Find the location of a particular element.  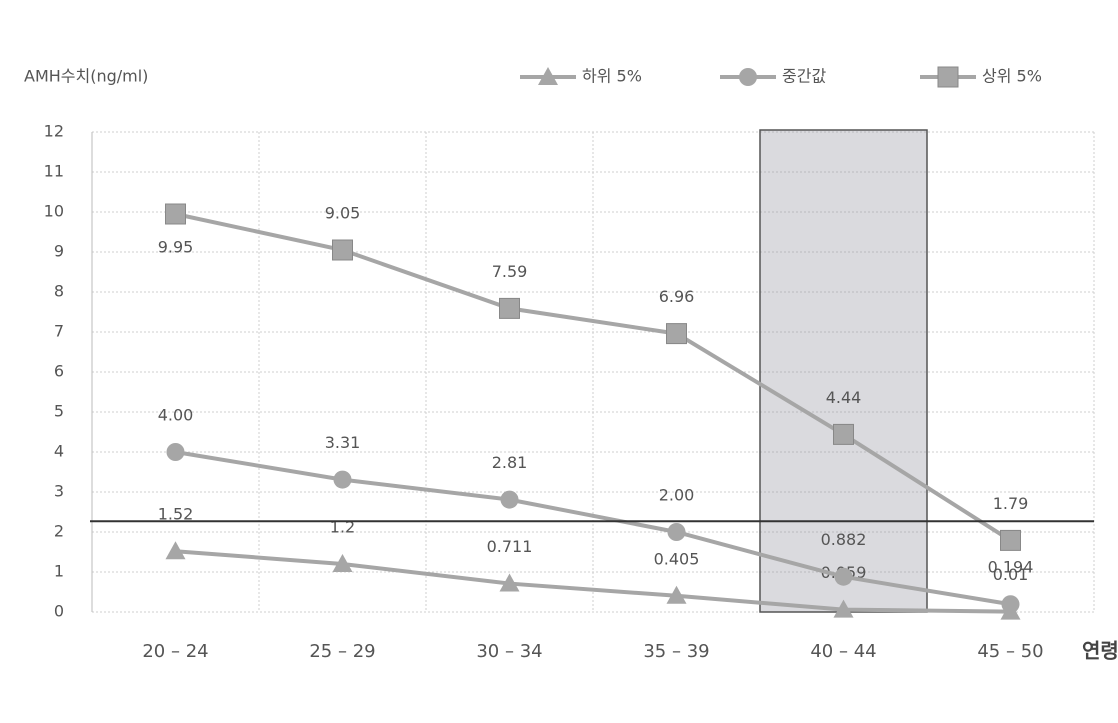

x-tick-label: 30 – 34 is located at coordinates (509, 651).